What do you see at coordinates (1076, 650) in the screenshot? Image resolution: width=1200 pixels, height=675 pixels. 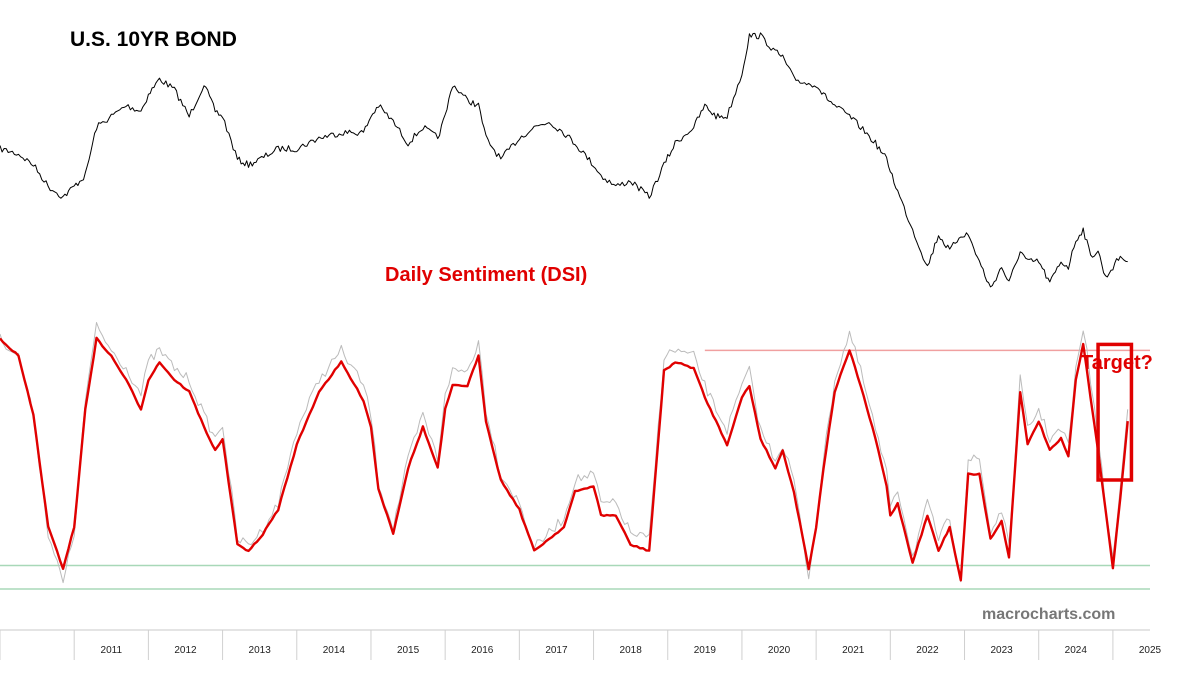 I see `x-tick-label: 2024` at bounding box center [1076, 650].